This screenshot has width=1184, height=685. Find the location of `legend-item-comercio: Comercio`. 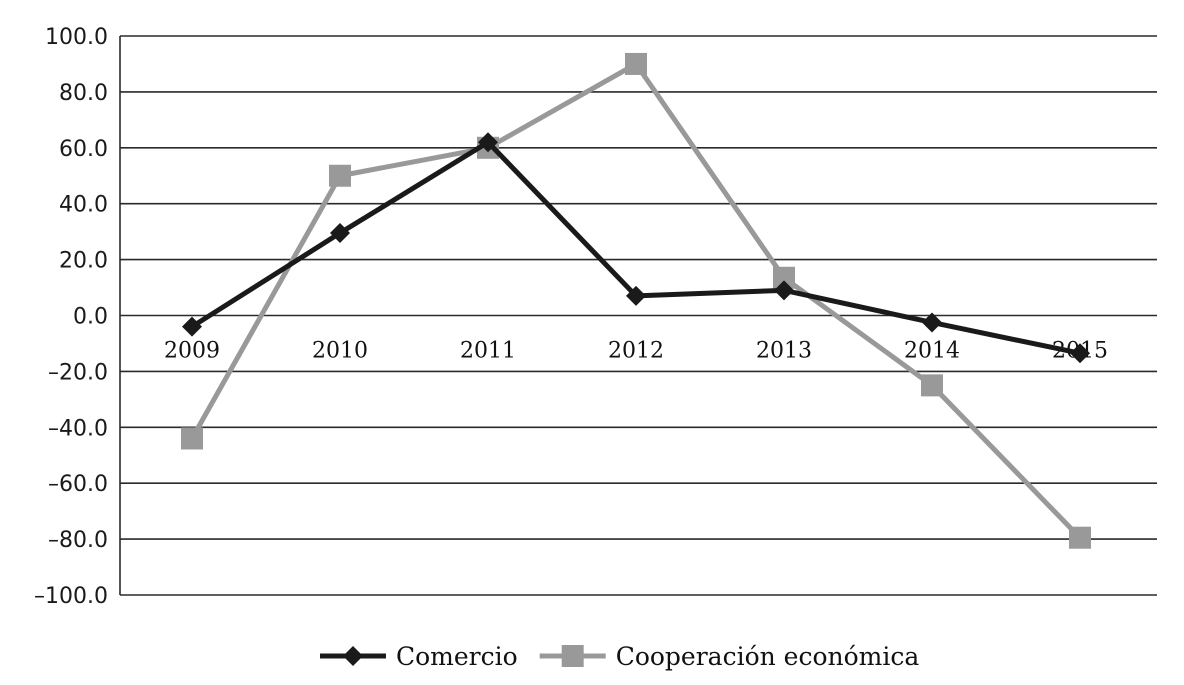

legend-item-comercio: Comercio is located at coordinates (419, 656).